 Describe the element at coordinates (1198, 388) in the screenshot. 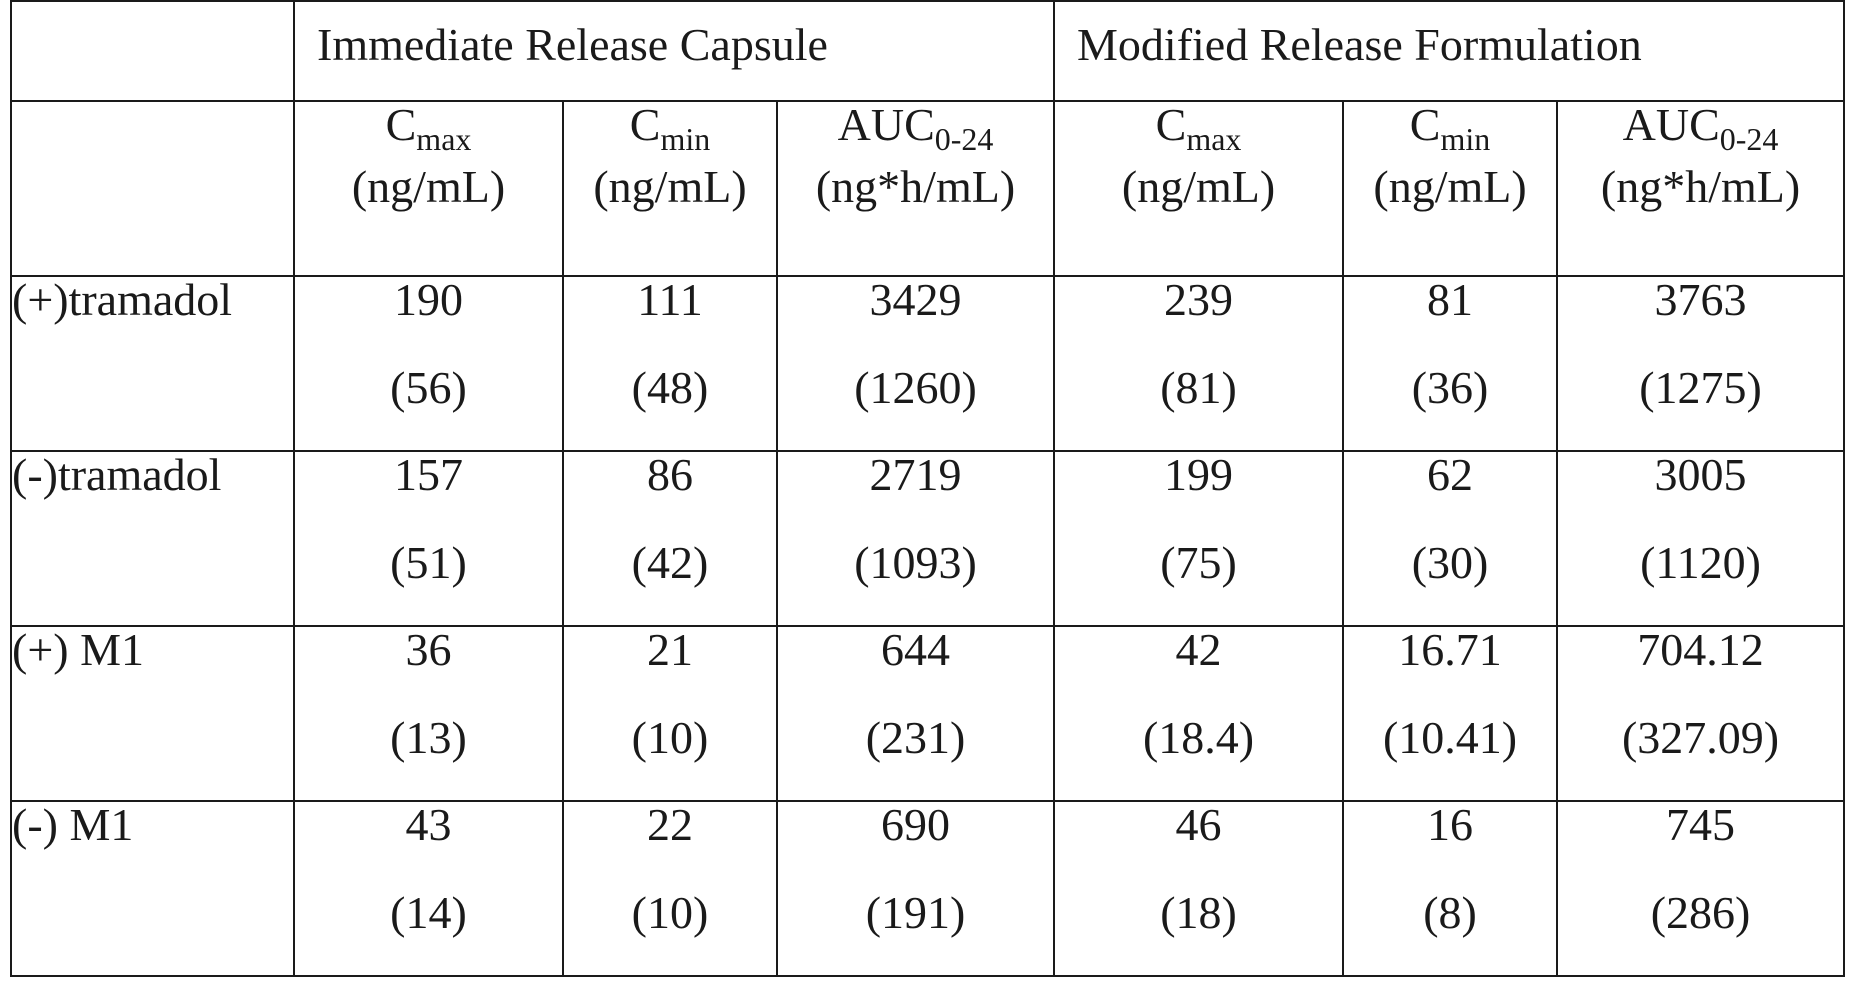

I see `sd-value: (81)` at that location.